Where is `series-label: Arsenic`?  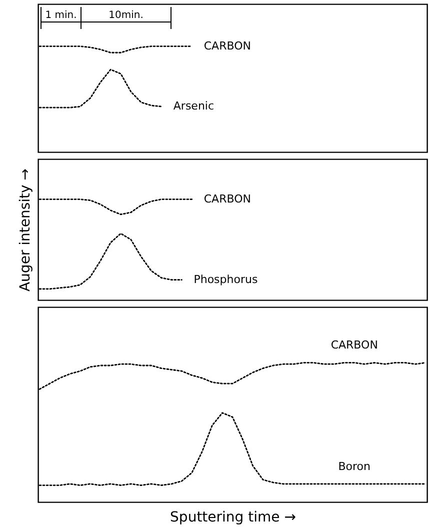 series-label: Arsenic is located at coordinates (193, 106).